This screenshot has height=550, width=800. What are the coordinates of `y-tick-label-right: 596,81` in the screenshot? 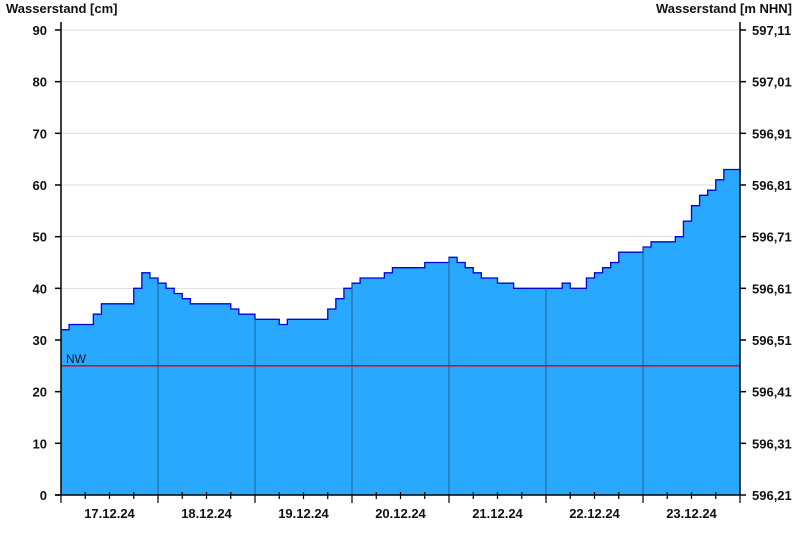 It's located at (772, 185).